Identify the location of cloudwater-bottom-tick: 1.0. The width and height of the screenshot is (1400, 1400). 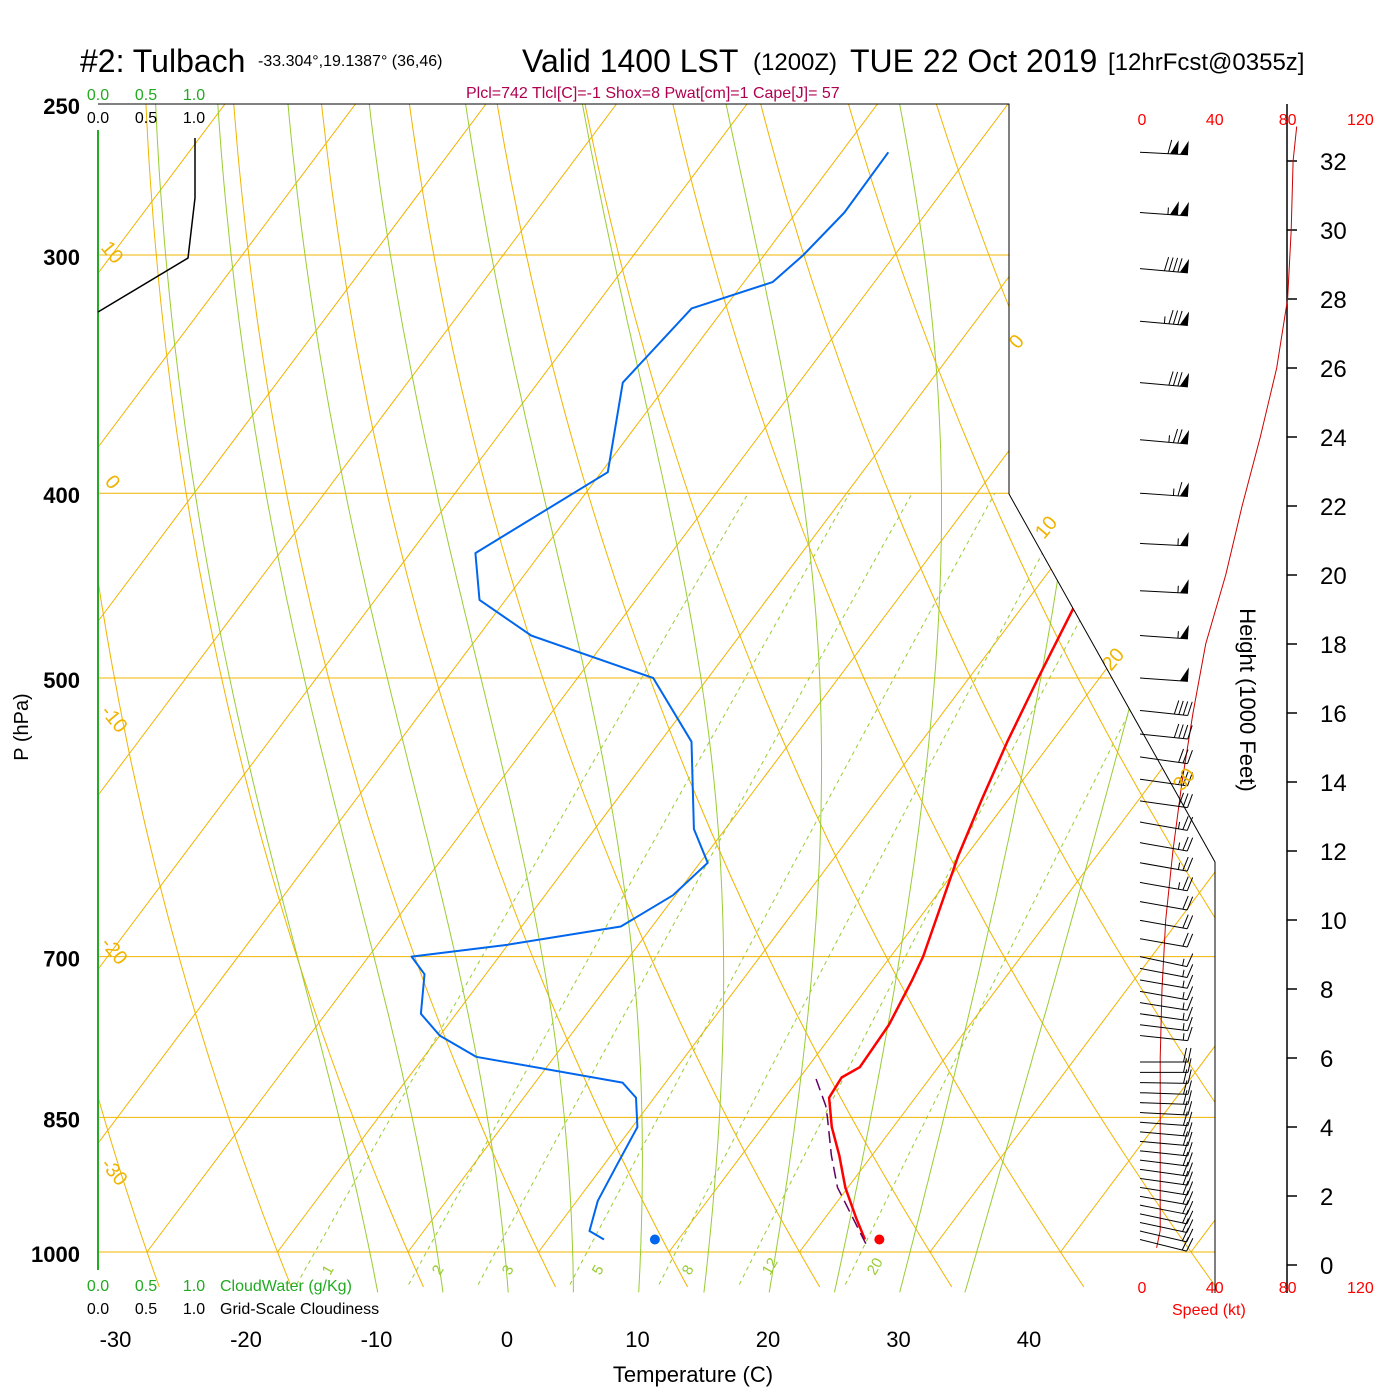
(194, 1286).